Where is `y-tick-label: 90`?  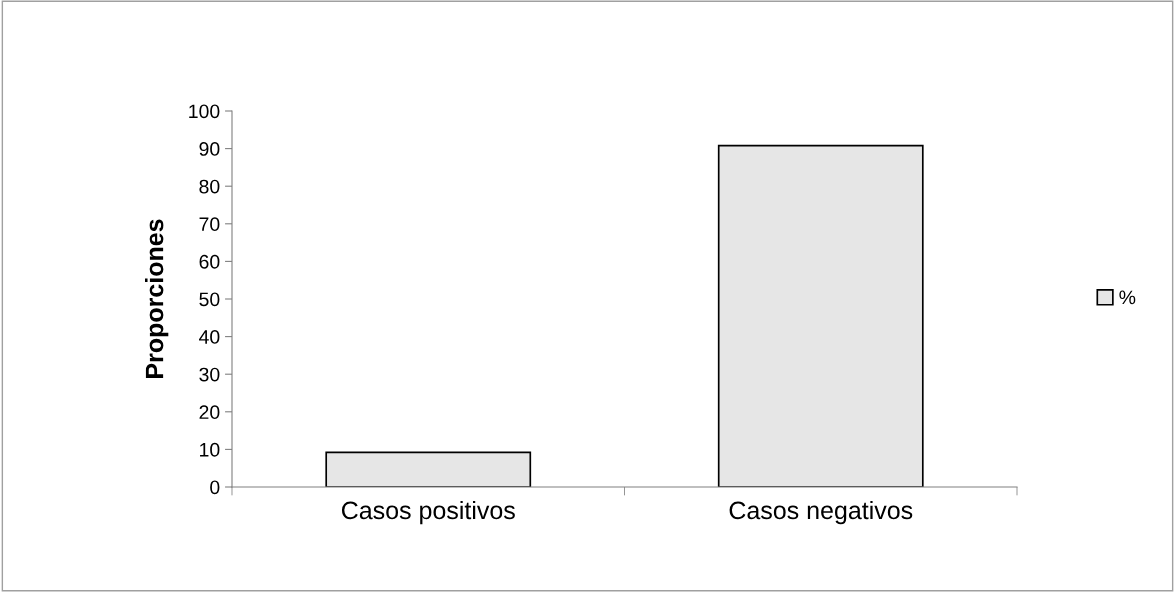
y-tick-label: 90 is located at coordinates (209, 149).